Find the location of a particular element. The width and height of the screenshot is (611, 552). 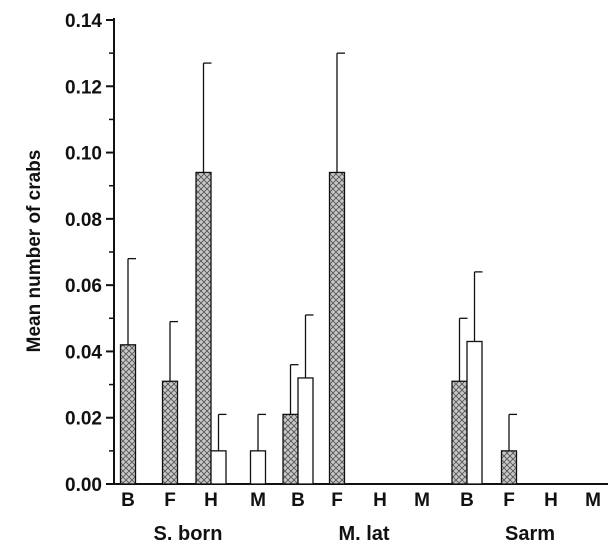

x-group-label: Sarm is located at coordinates (530, 534).